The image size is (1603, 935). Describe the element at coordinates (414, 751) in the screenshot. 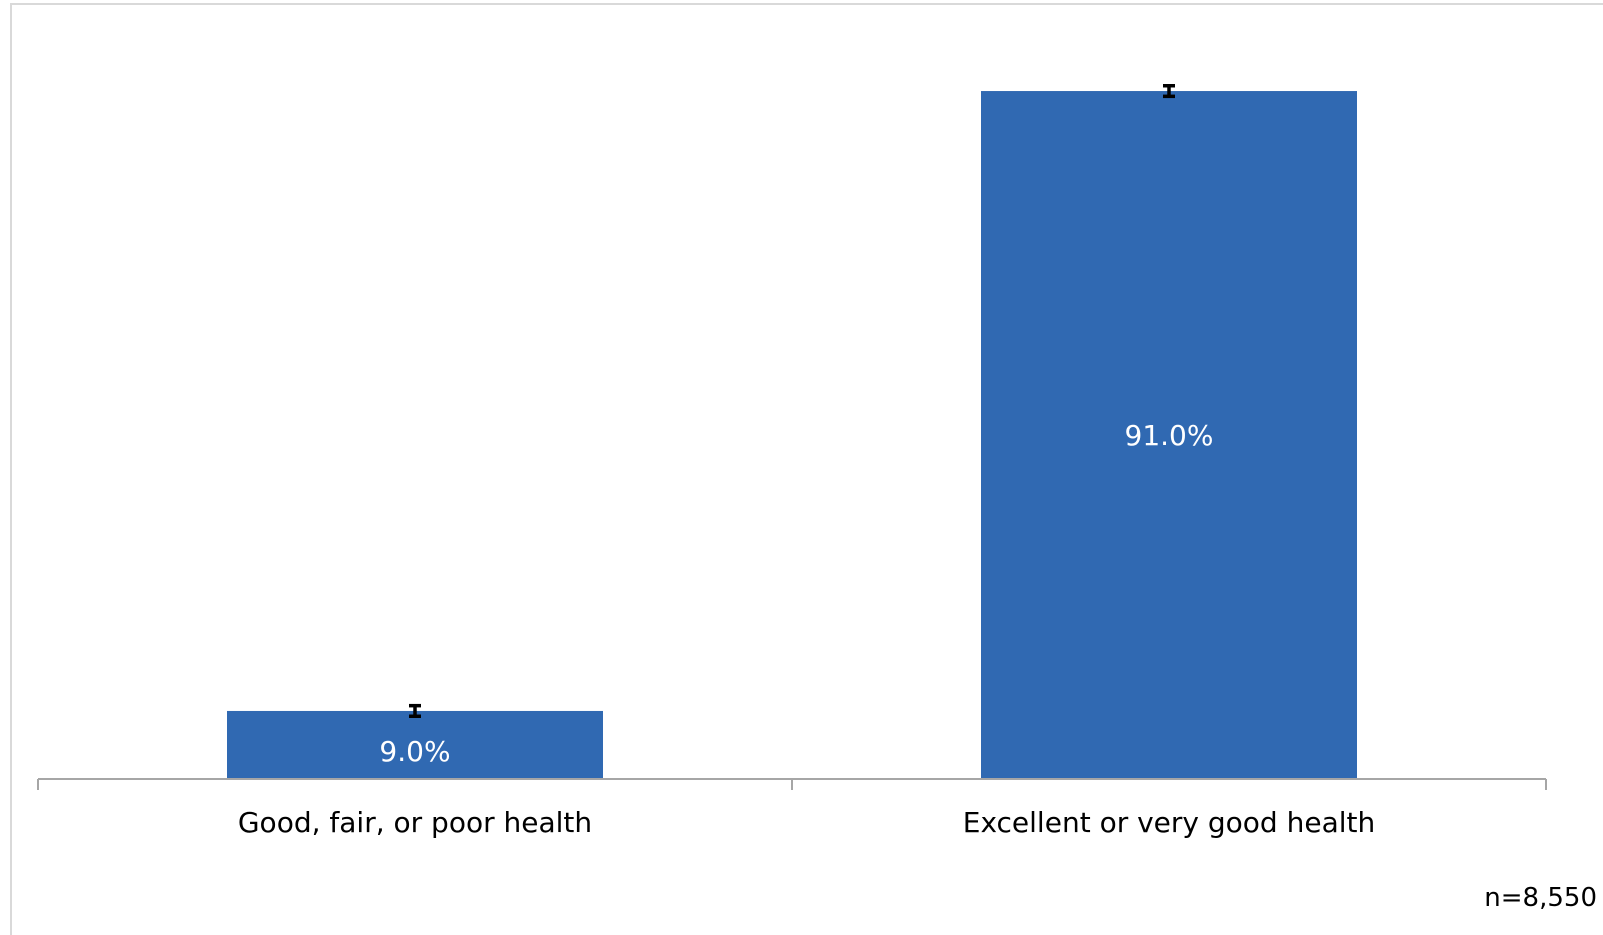

I see `data-label: 9.0%` at that location.